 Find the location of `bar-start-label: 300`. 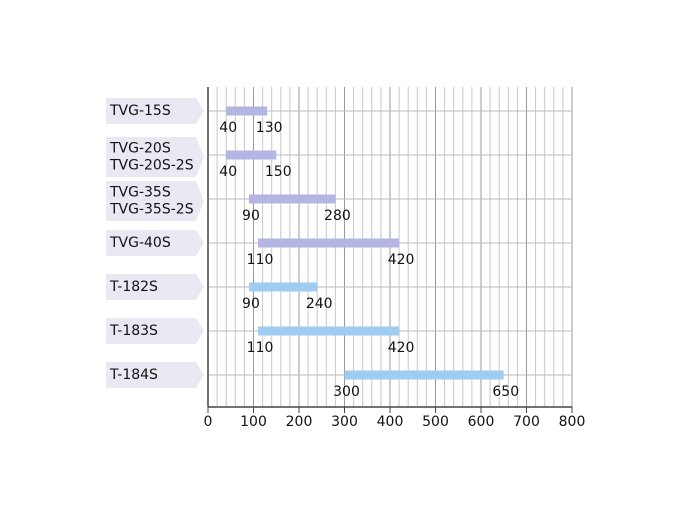

bar-start-label: 300 is located at coordinates (346, 392).